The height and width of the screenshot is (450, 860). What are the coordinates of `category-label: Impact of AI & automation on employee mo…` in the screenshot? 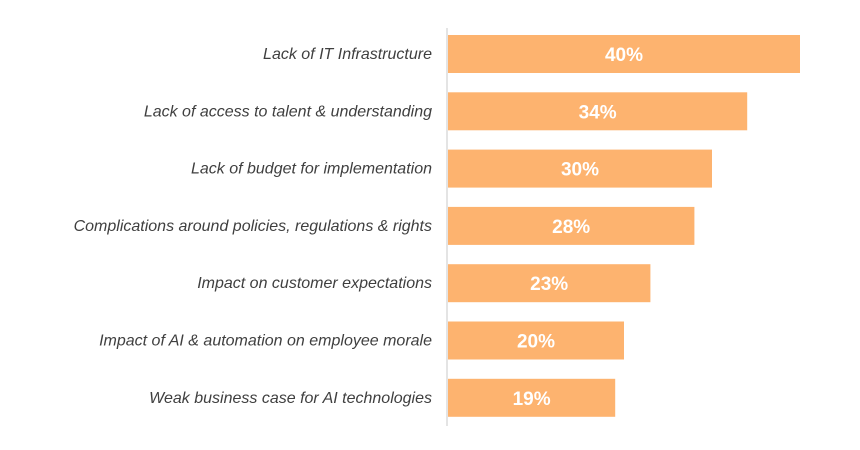 It's located at (265, 341).